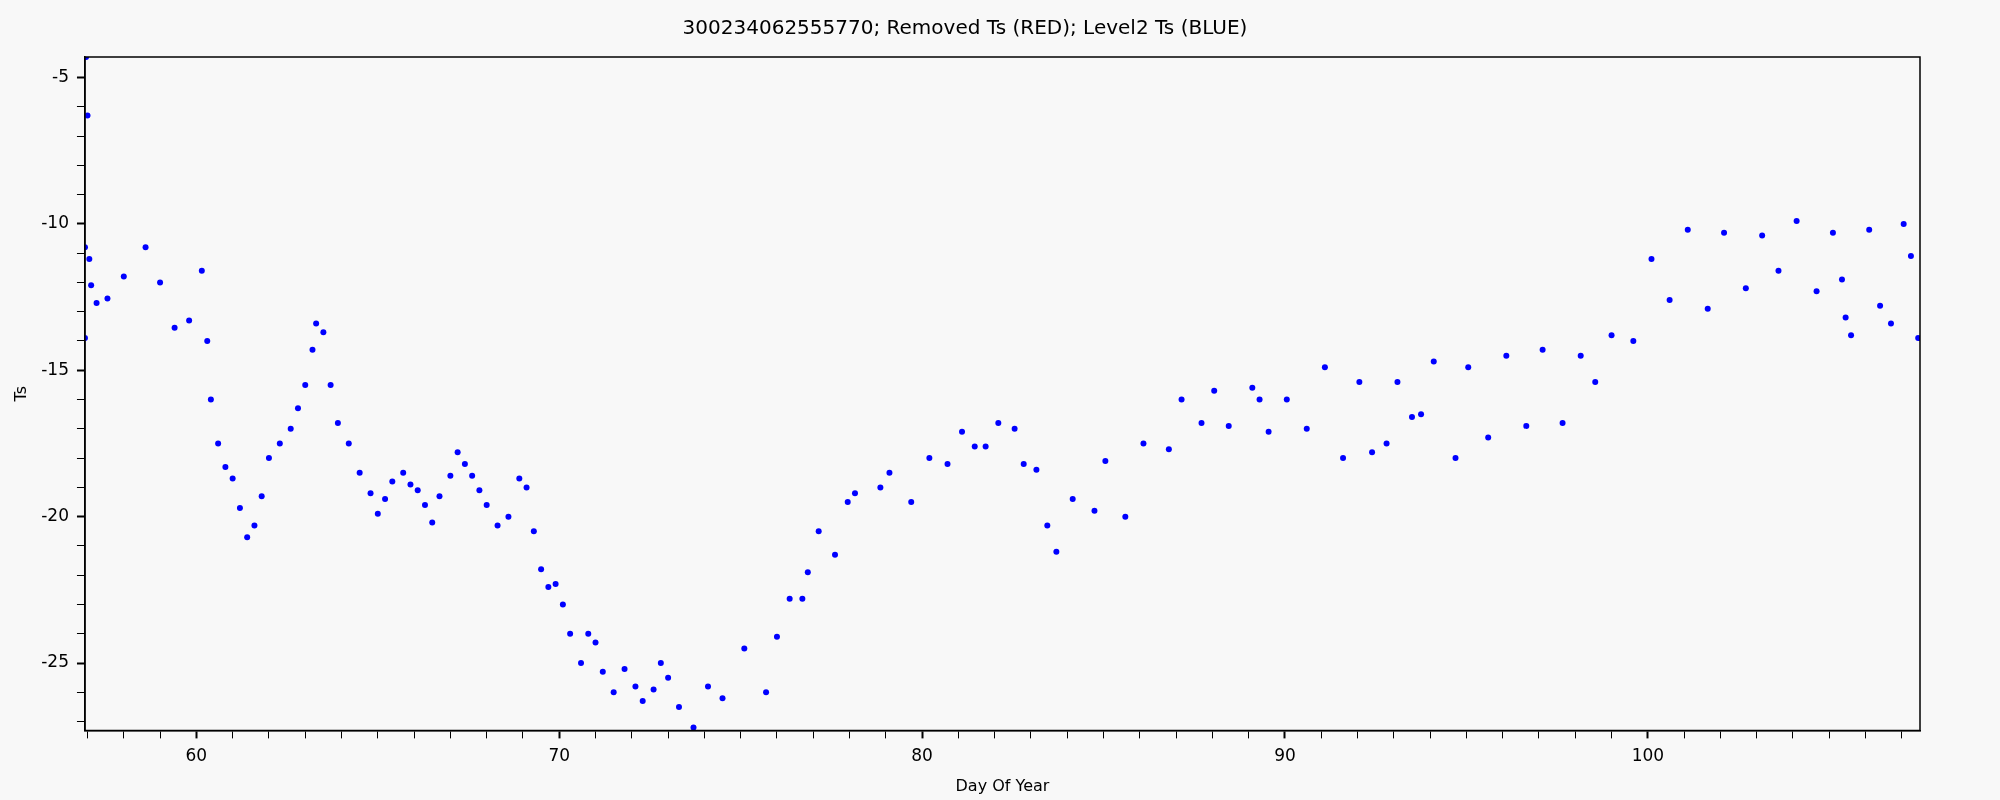  Describe the element at coordinates (60, 75) in the screenshot. I see `y-tick-label: -5` at that location.